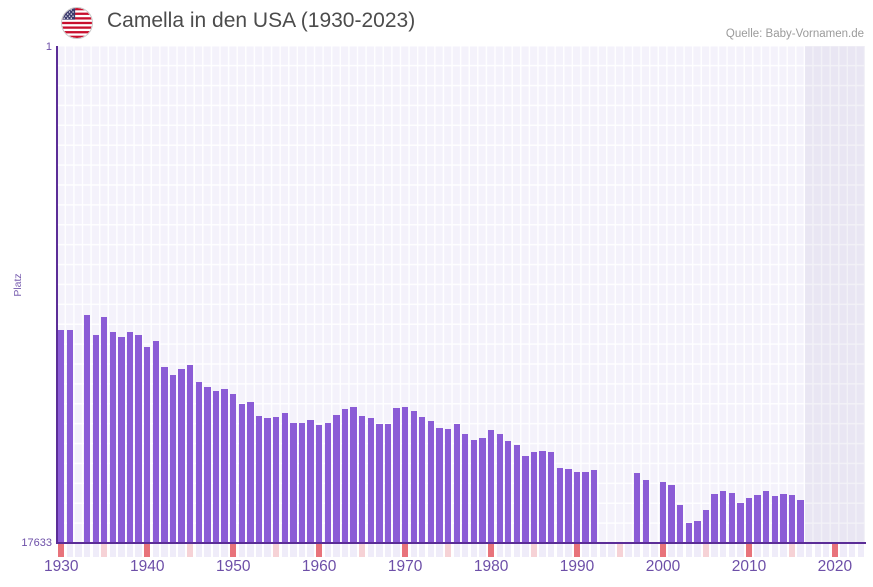  Describe the element at coordinates (319, 566) in the screenshot. I see `x-axis-label: 1960` at that location.